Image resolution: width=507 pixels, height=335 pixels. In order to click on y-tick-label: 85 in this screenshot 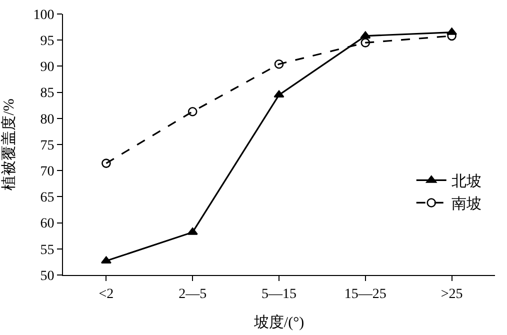, I will do `click(47, 94)`.